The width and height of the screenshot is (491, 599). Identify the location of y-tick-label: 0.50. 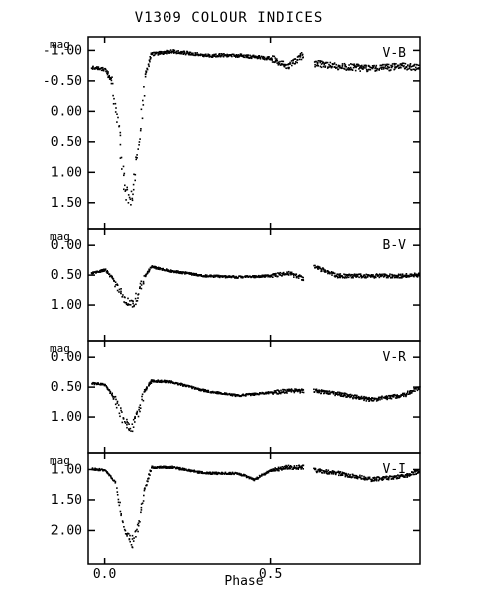
(66, 142).